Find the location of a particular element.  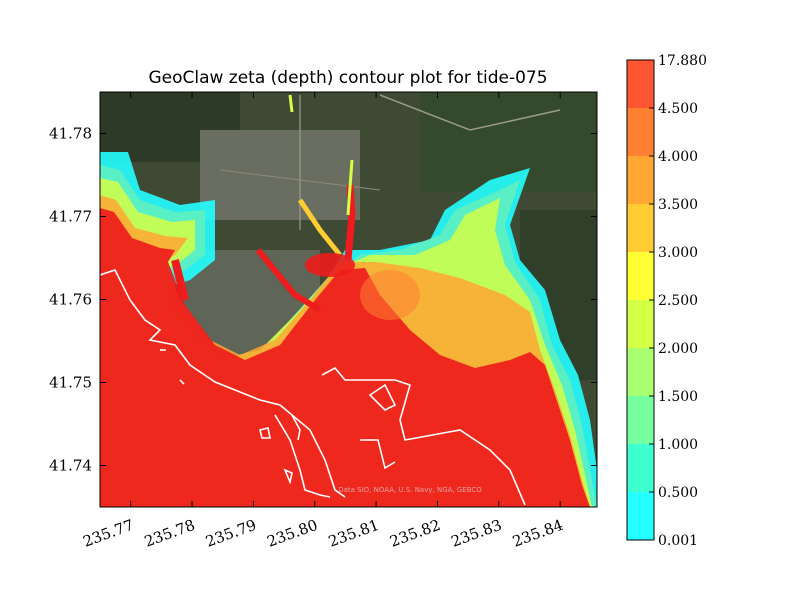

y-tick-label: 41.75 is located at coordinates (70, 383).